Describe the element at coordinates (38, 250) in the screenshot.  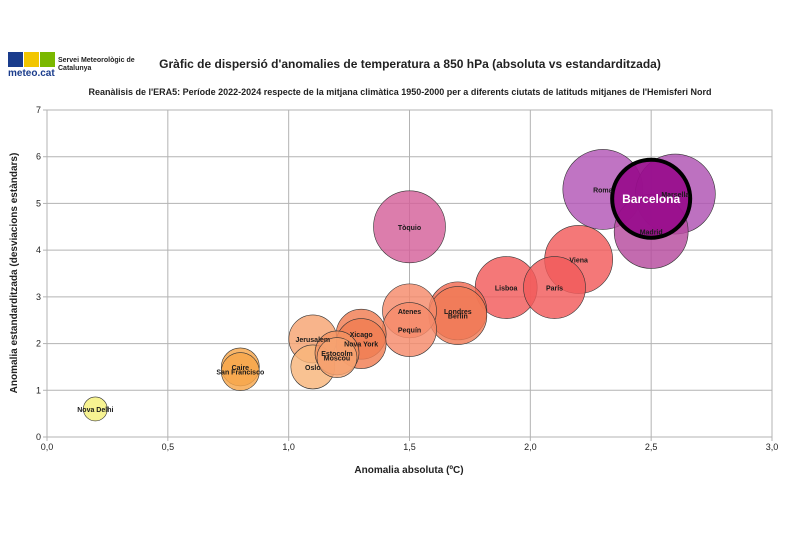
I see `y-tick-label: 4` at that location.